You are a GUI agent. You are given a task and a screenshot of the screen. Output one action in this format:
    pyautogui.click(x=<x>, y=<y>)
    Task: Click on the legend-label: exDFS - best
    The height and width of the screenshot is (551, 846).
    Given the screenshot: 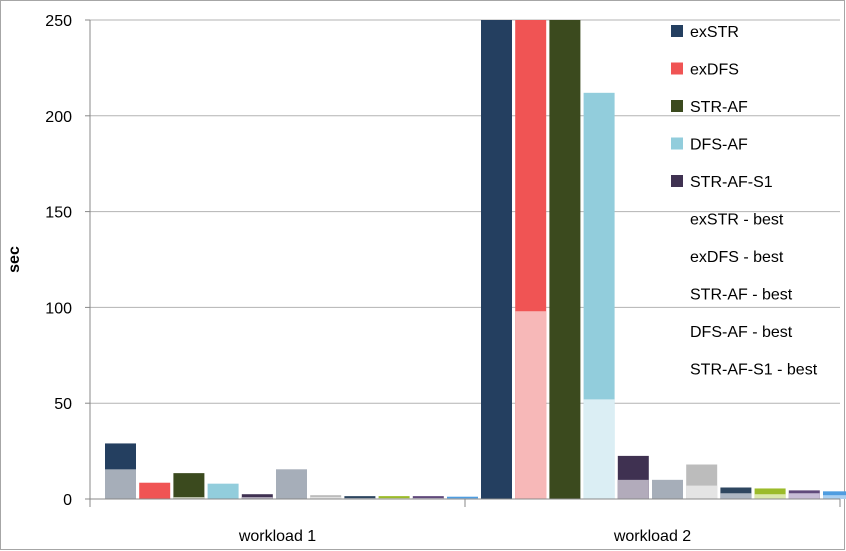 What is the action you would take?
    pyautogui.click(x=737, y=257)
    